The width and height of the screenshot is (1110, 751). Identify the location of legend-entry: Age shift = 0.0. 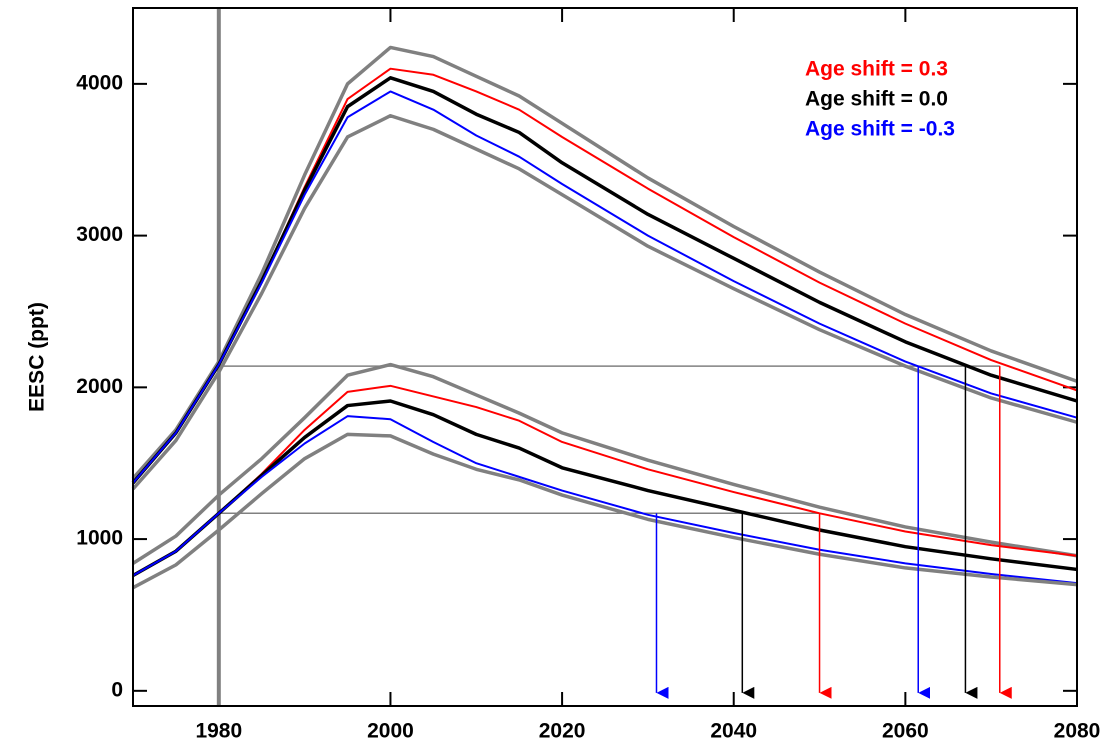
(876, 99).